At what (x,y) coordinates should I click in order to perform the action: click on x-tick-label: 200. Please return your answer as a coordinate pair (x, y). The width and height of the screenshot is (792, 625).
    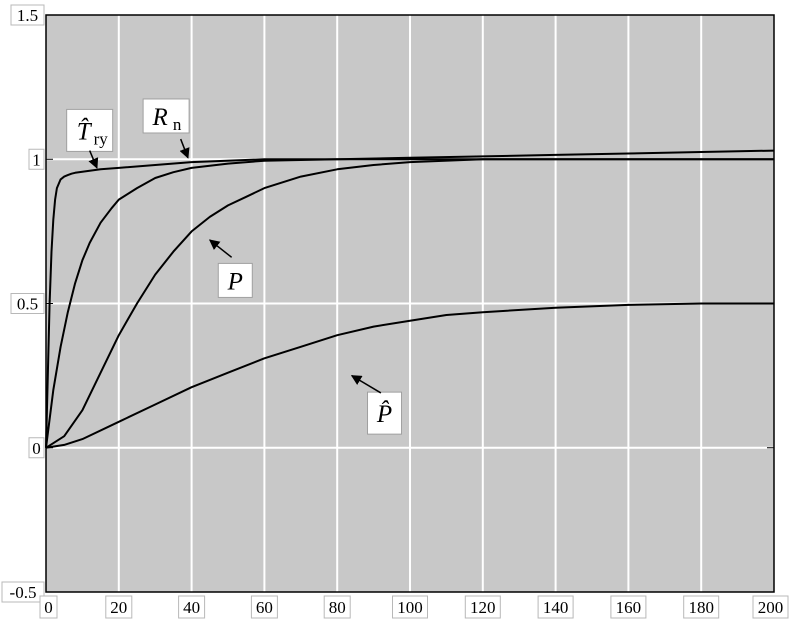
    Looking at the image, I should click on (770, 607).